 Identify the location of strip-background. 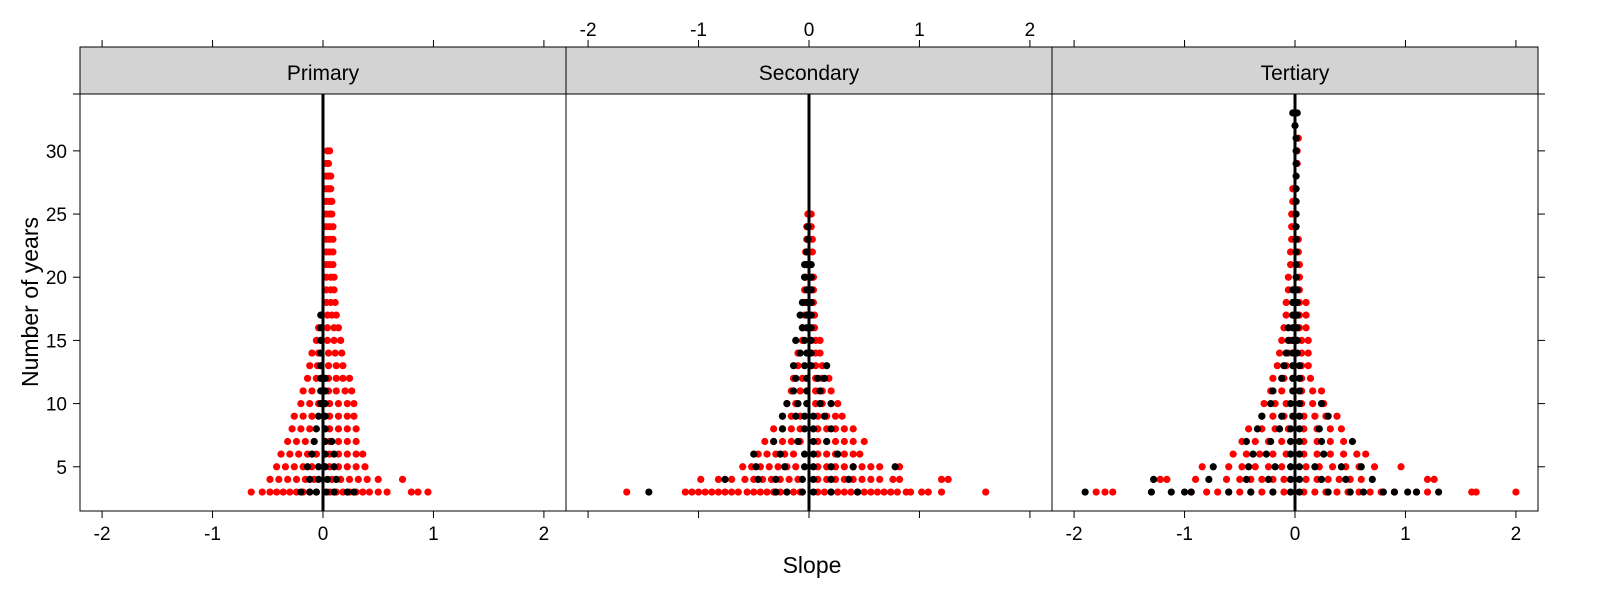
(323, 70).